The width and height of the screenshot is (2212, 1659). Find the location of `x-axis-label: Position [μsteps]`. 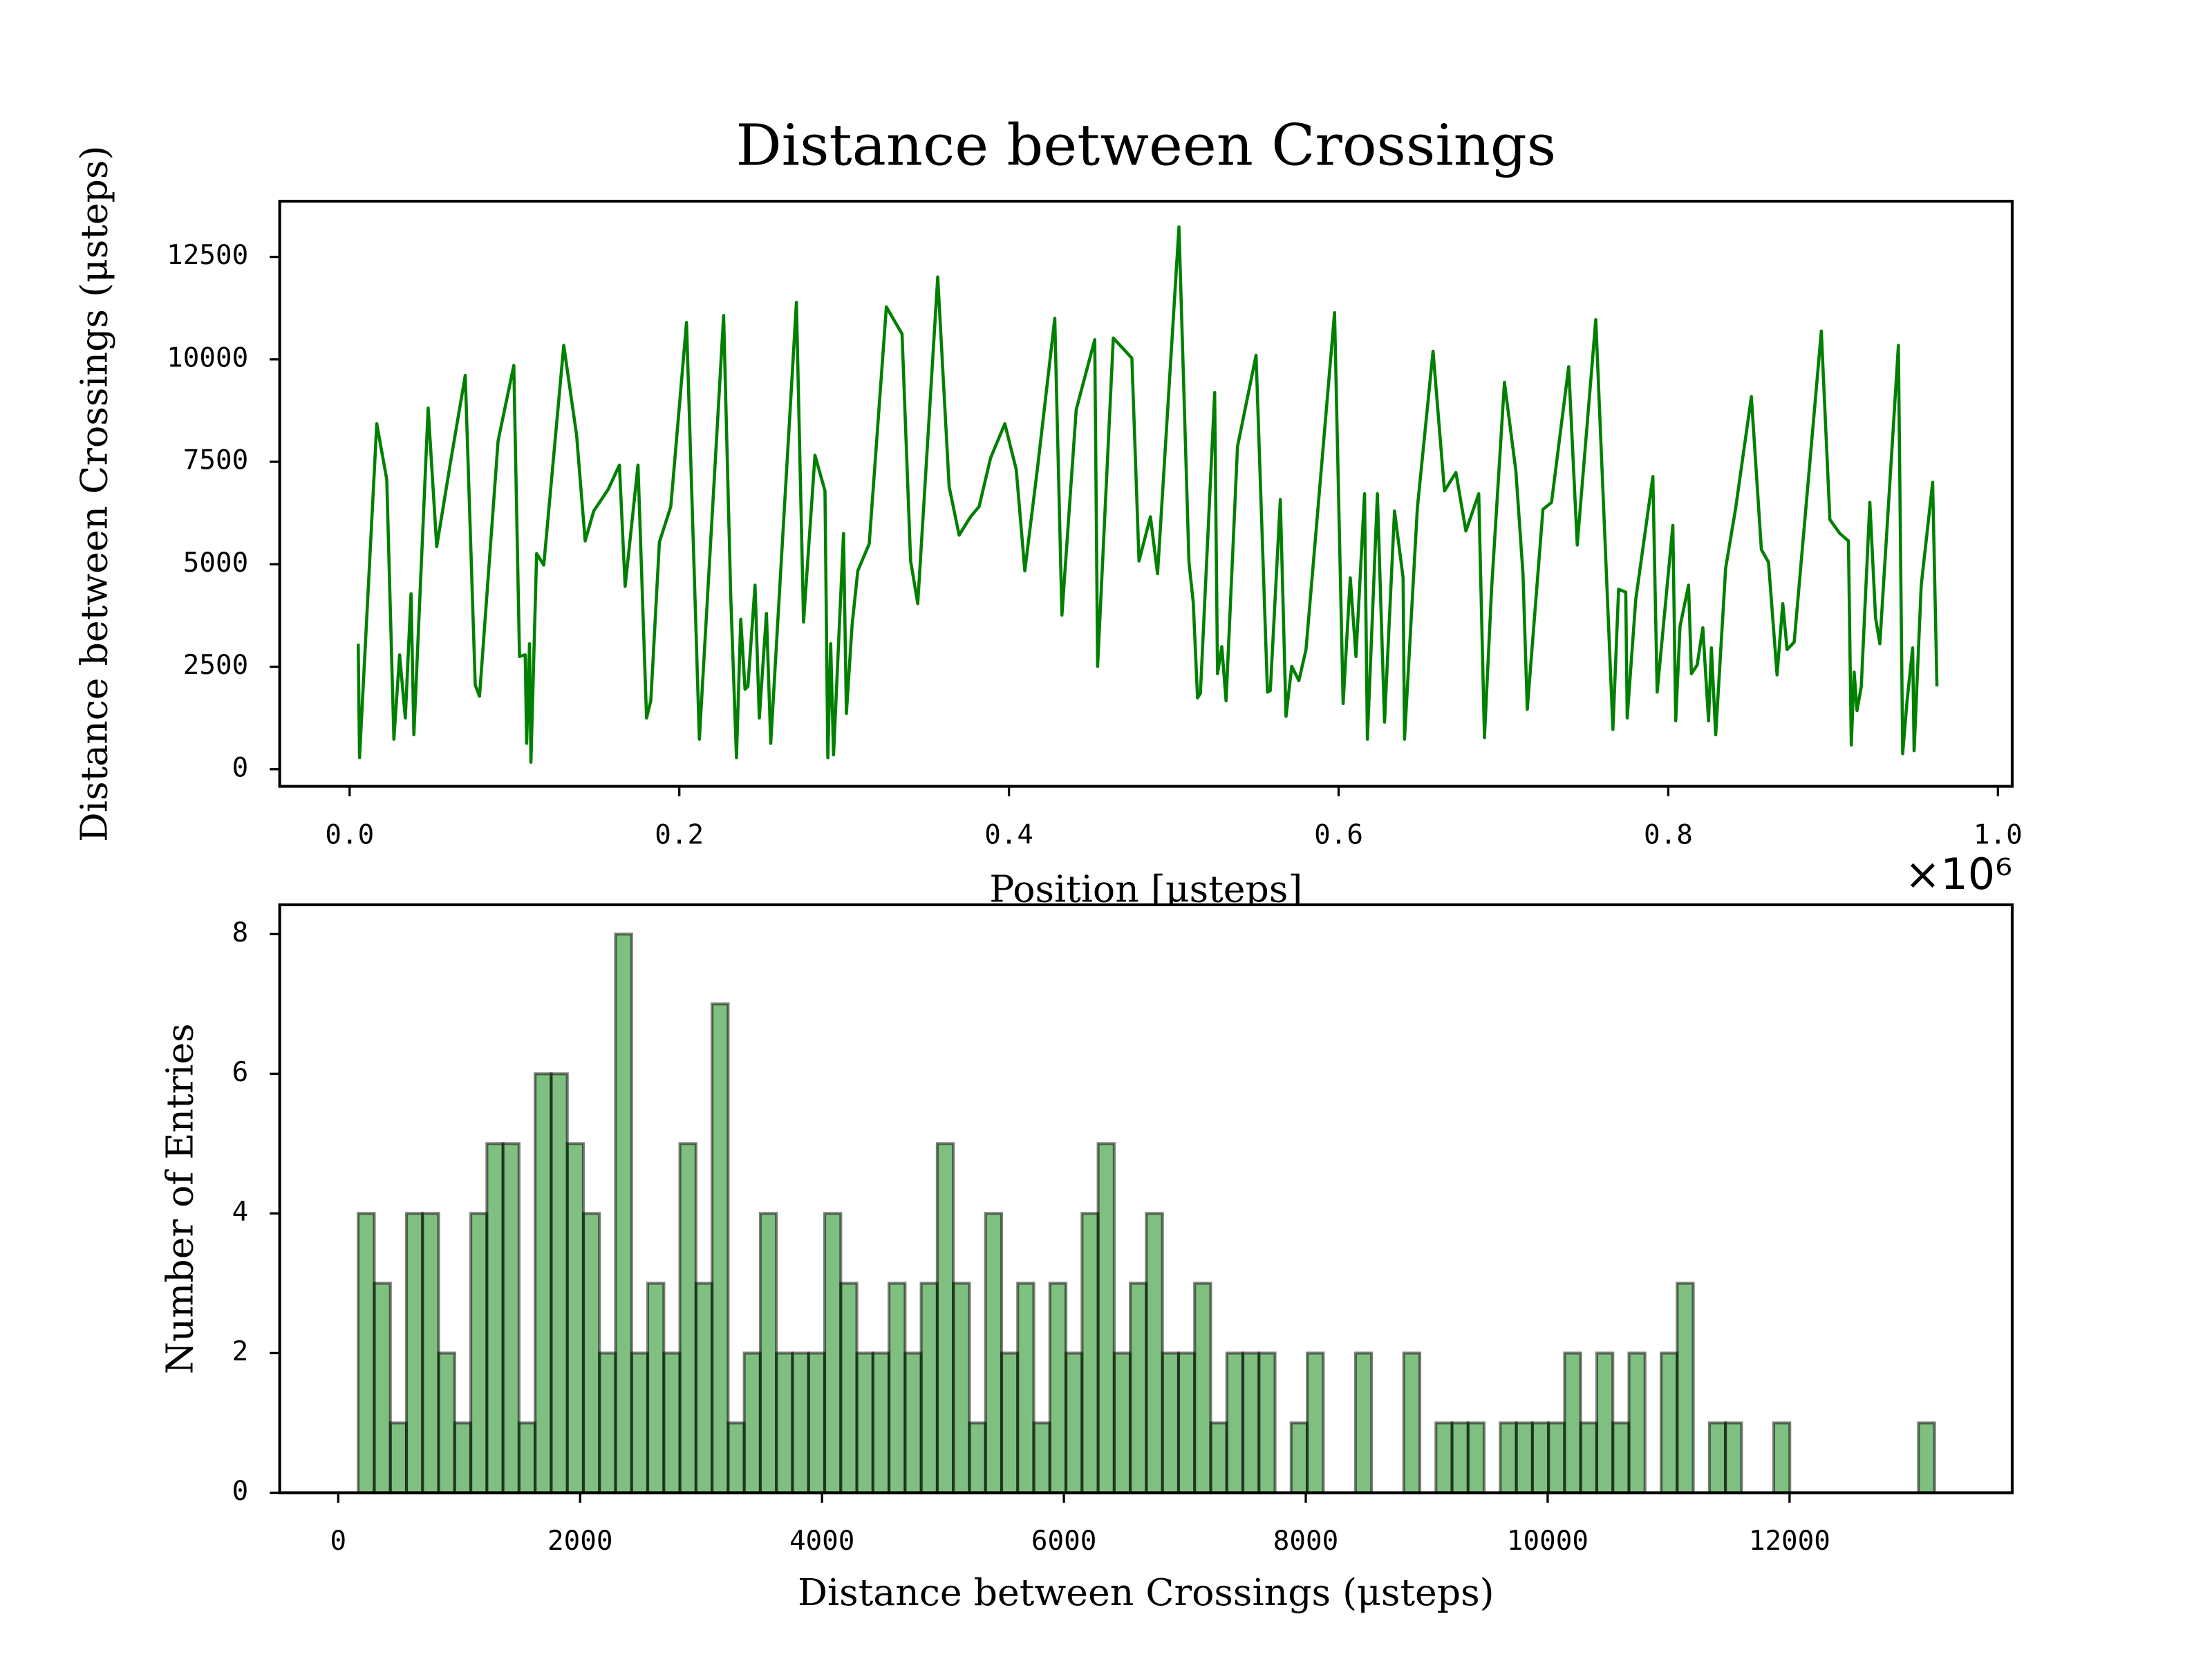

x-axis-label: Position [μsteps] is located at coordinates (1145, 889).